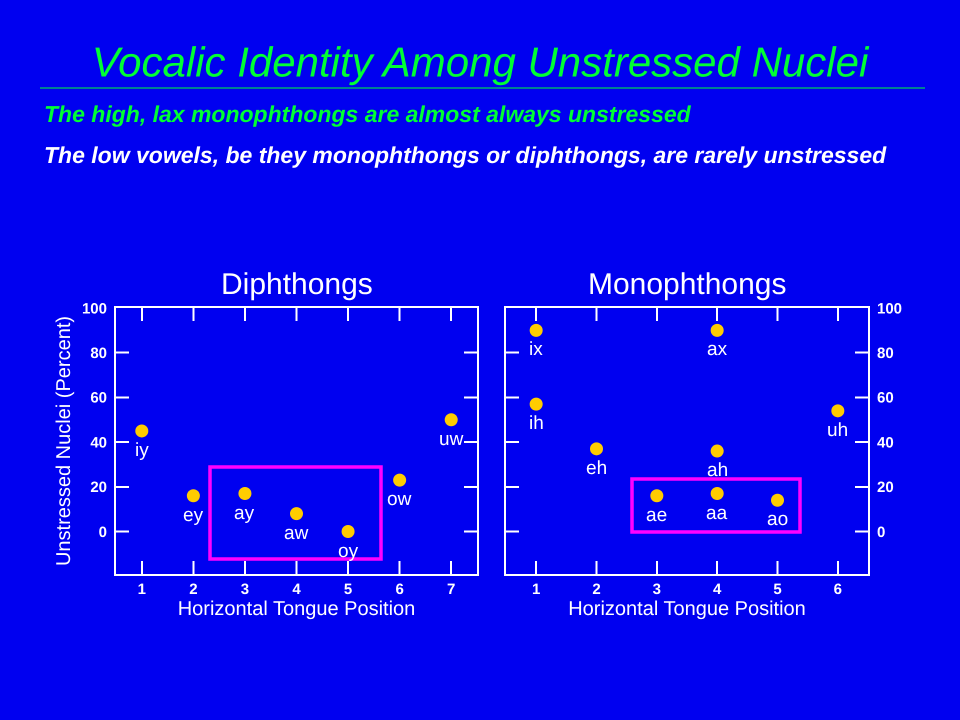 The height and width of the screenshot is (720, 960). What do you see at coordinates (368, 114) in the screenshot?
I see `text: The high, lax monophthongs are almost always unstressed` at bounding box center [368, 114].